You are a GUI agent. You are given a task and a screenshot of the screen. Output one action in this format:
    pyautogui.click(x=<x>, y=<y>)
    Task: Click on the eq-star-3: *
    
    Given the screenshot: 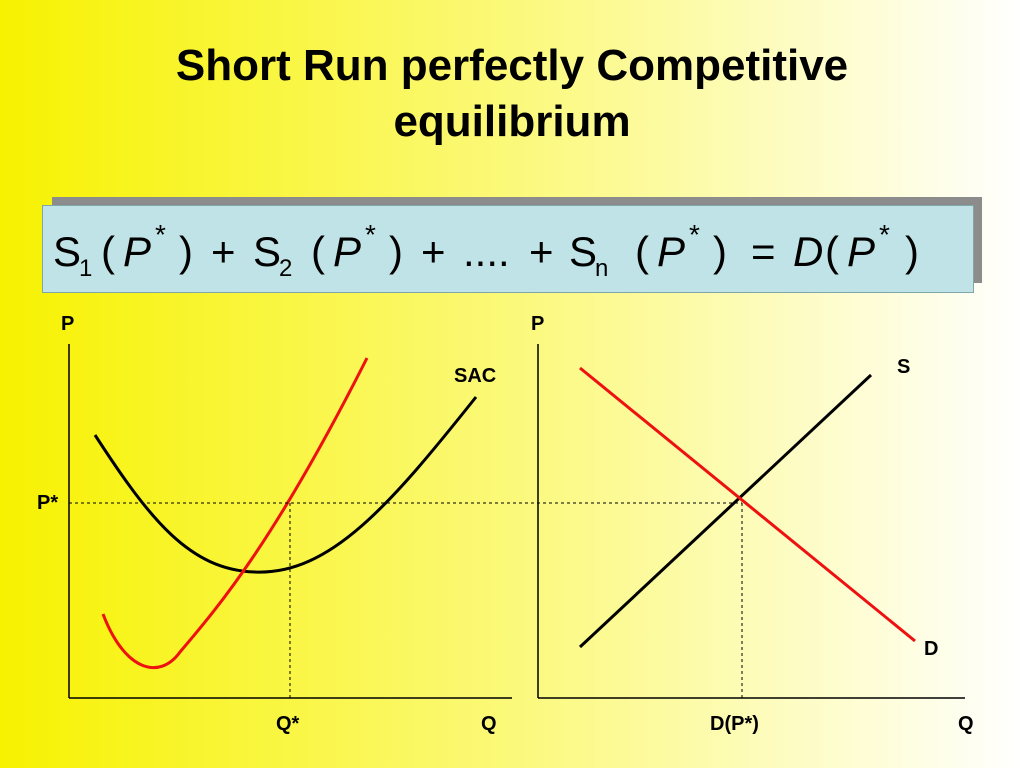 What is the action you would take?
    pyautogui.click(x=694, y=234)
    